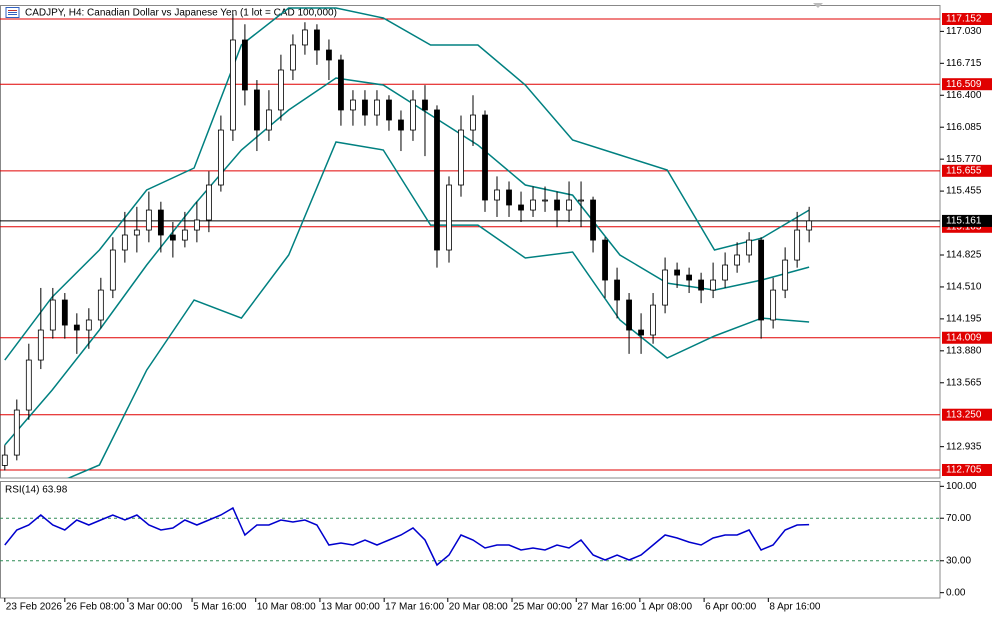 The height and width of the screenshot is (618, 994). What do you see at coordinates (964, 470) in the screenshot?
I see `level-label: 112.705` at bounding box center [964, 470].